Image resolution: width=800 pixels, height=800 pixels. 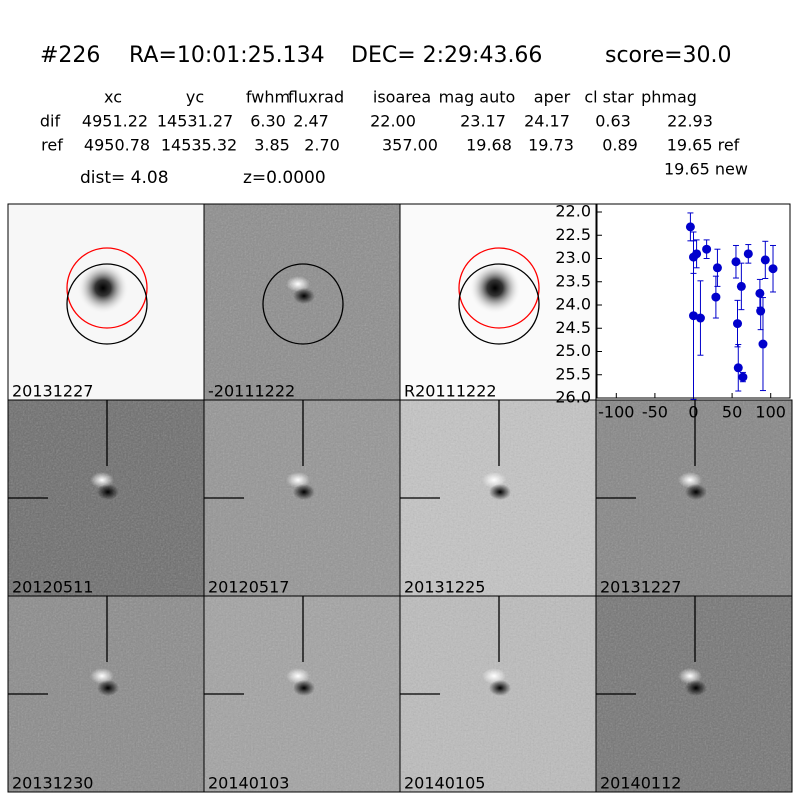 What do you see at coordinates (693, 412) in the screenshot?
I see `x-tick-label: 0` at bounding box center [693, 412].